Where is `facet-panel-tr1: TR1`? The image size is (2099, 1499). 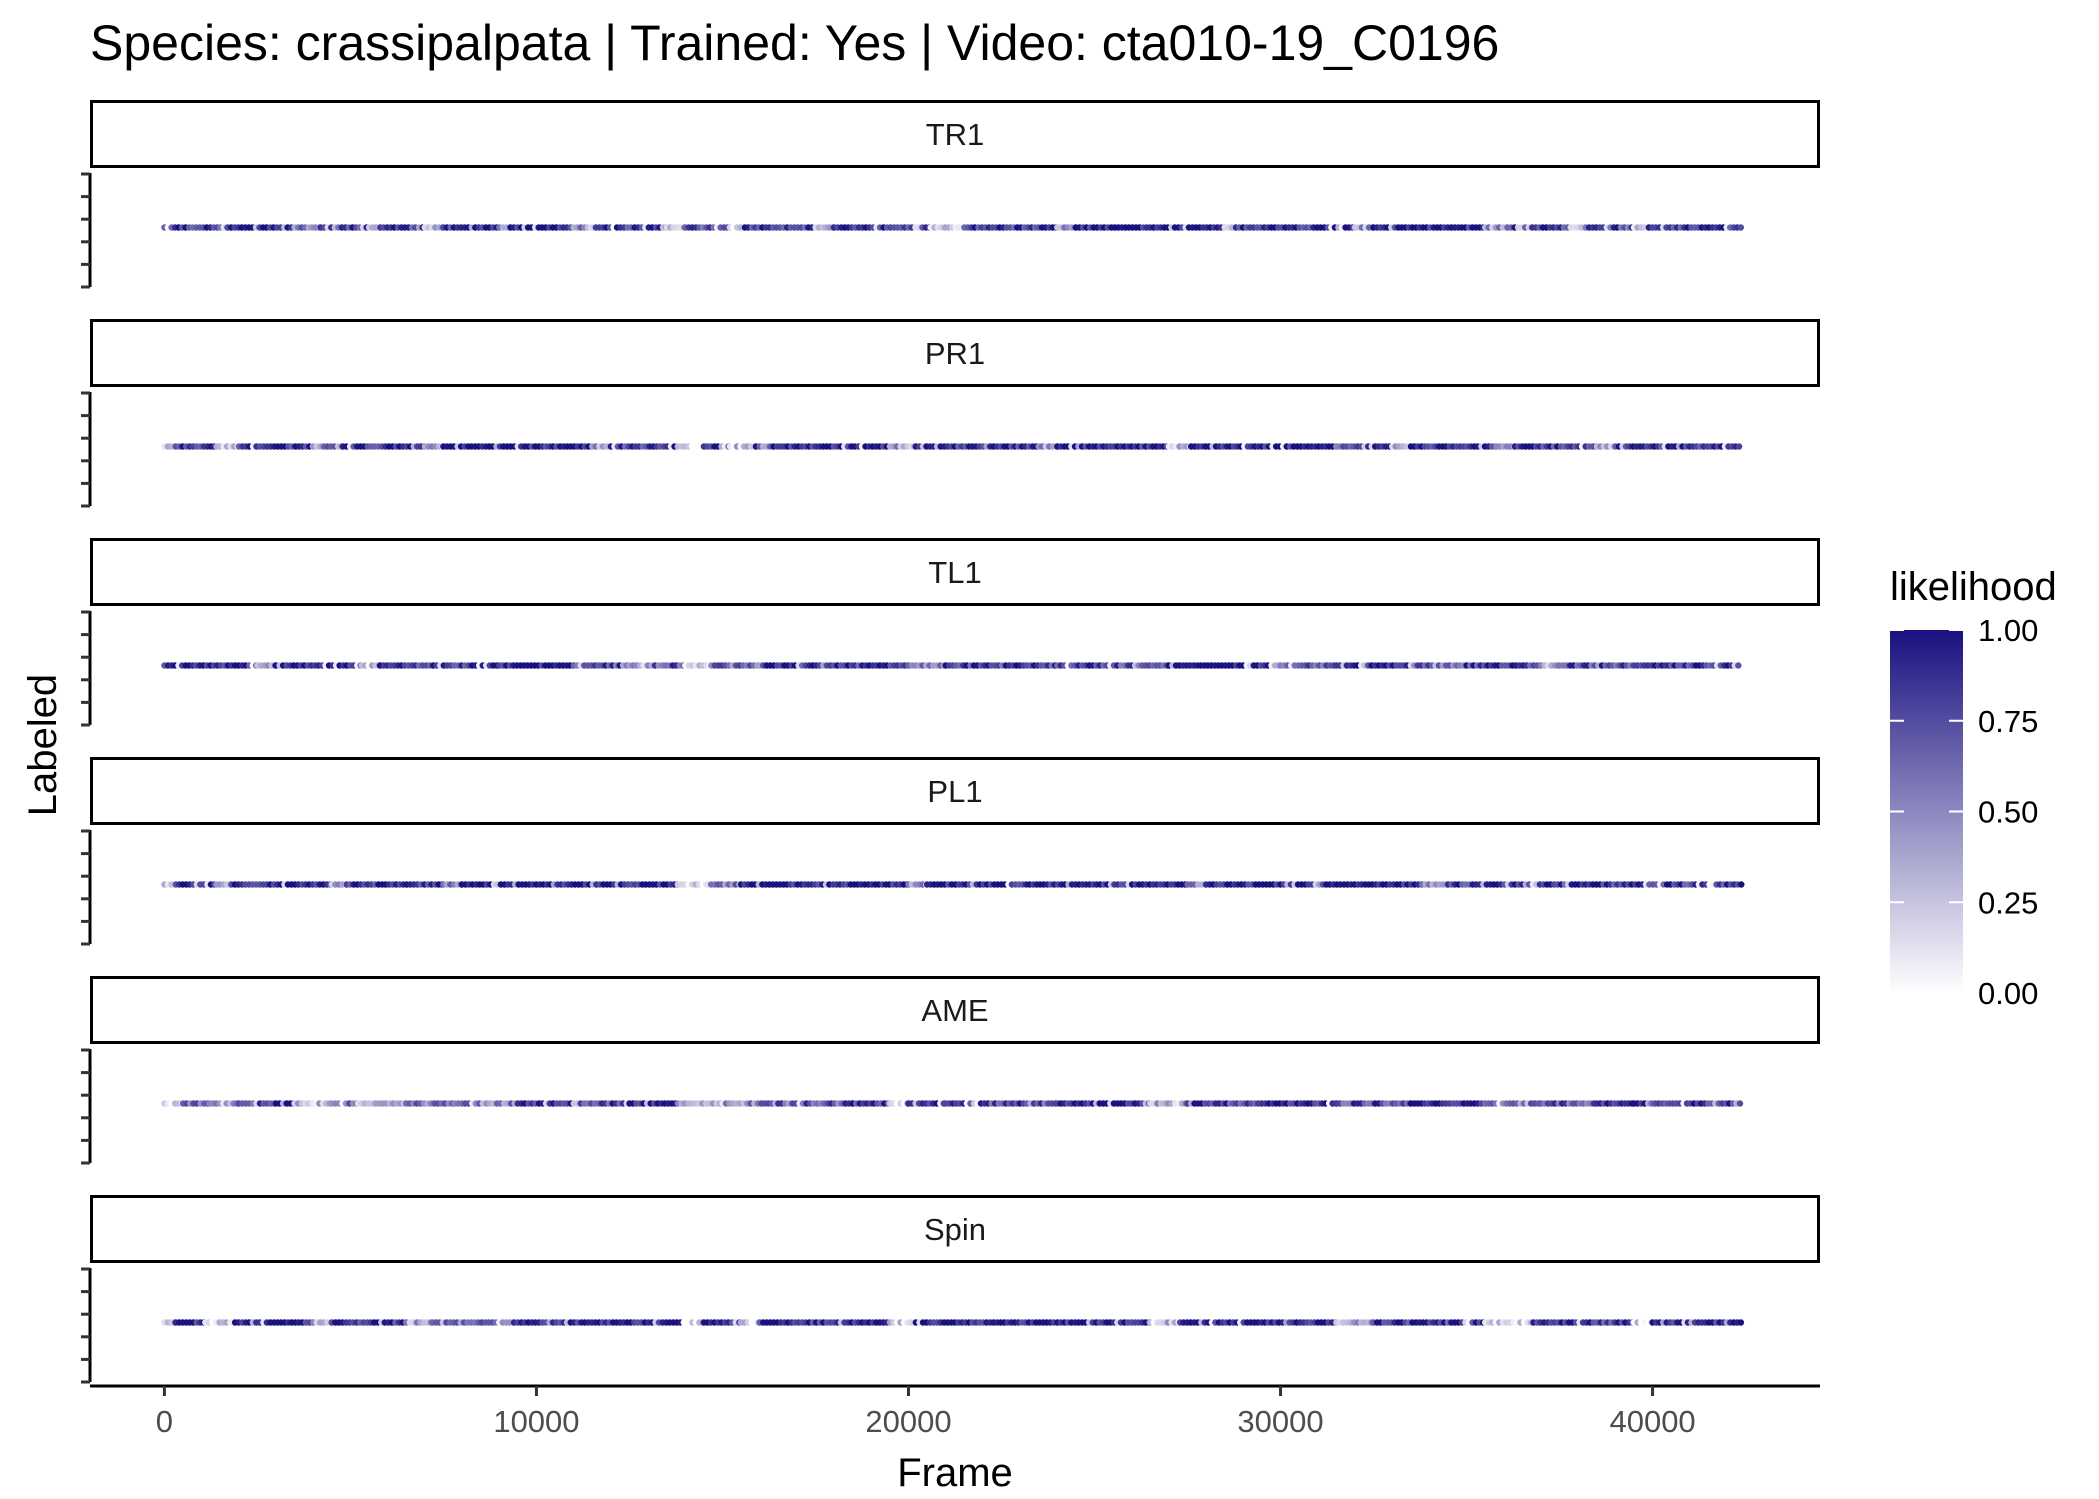 facet-panel-tr1: TR1 is located at coordinates (950, 194).